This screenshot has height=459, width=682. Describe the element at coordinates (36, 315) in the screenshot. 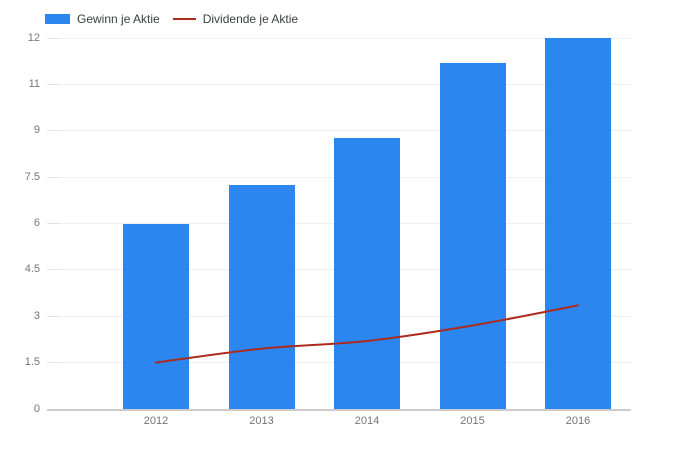

I see `y-axis-label: 3` at that location.